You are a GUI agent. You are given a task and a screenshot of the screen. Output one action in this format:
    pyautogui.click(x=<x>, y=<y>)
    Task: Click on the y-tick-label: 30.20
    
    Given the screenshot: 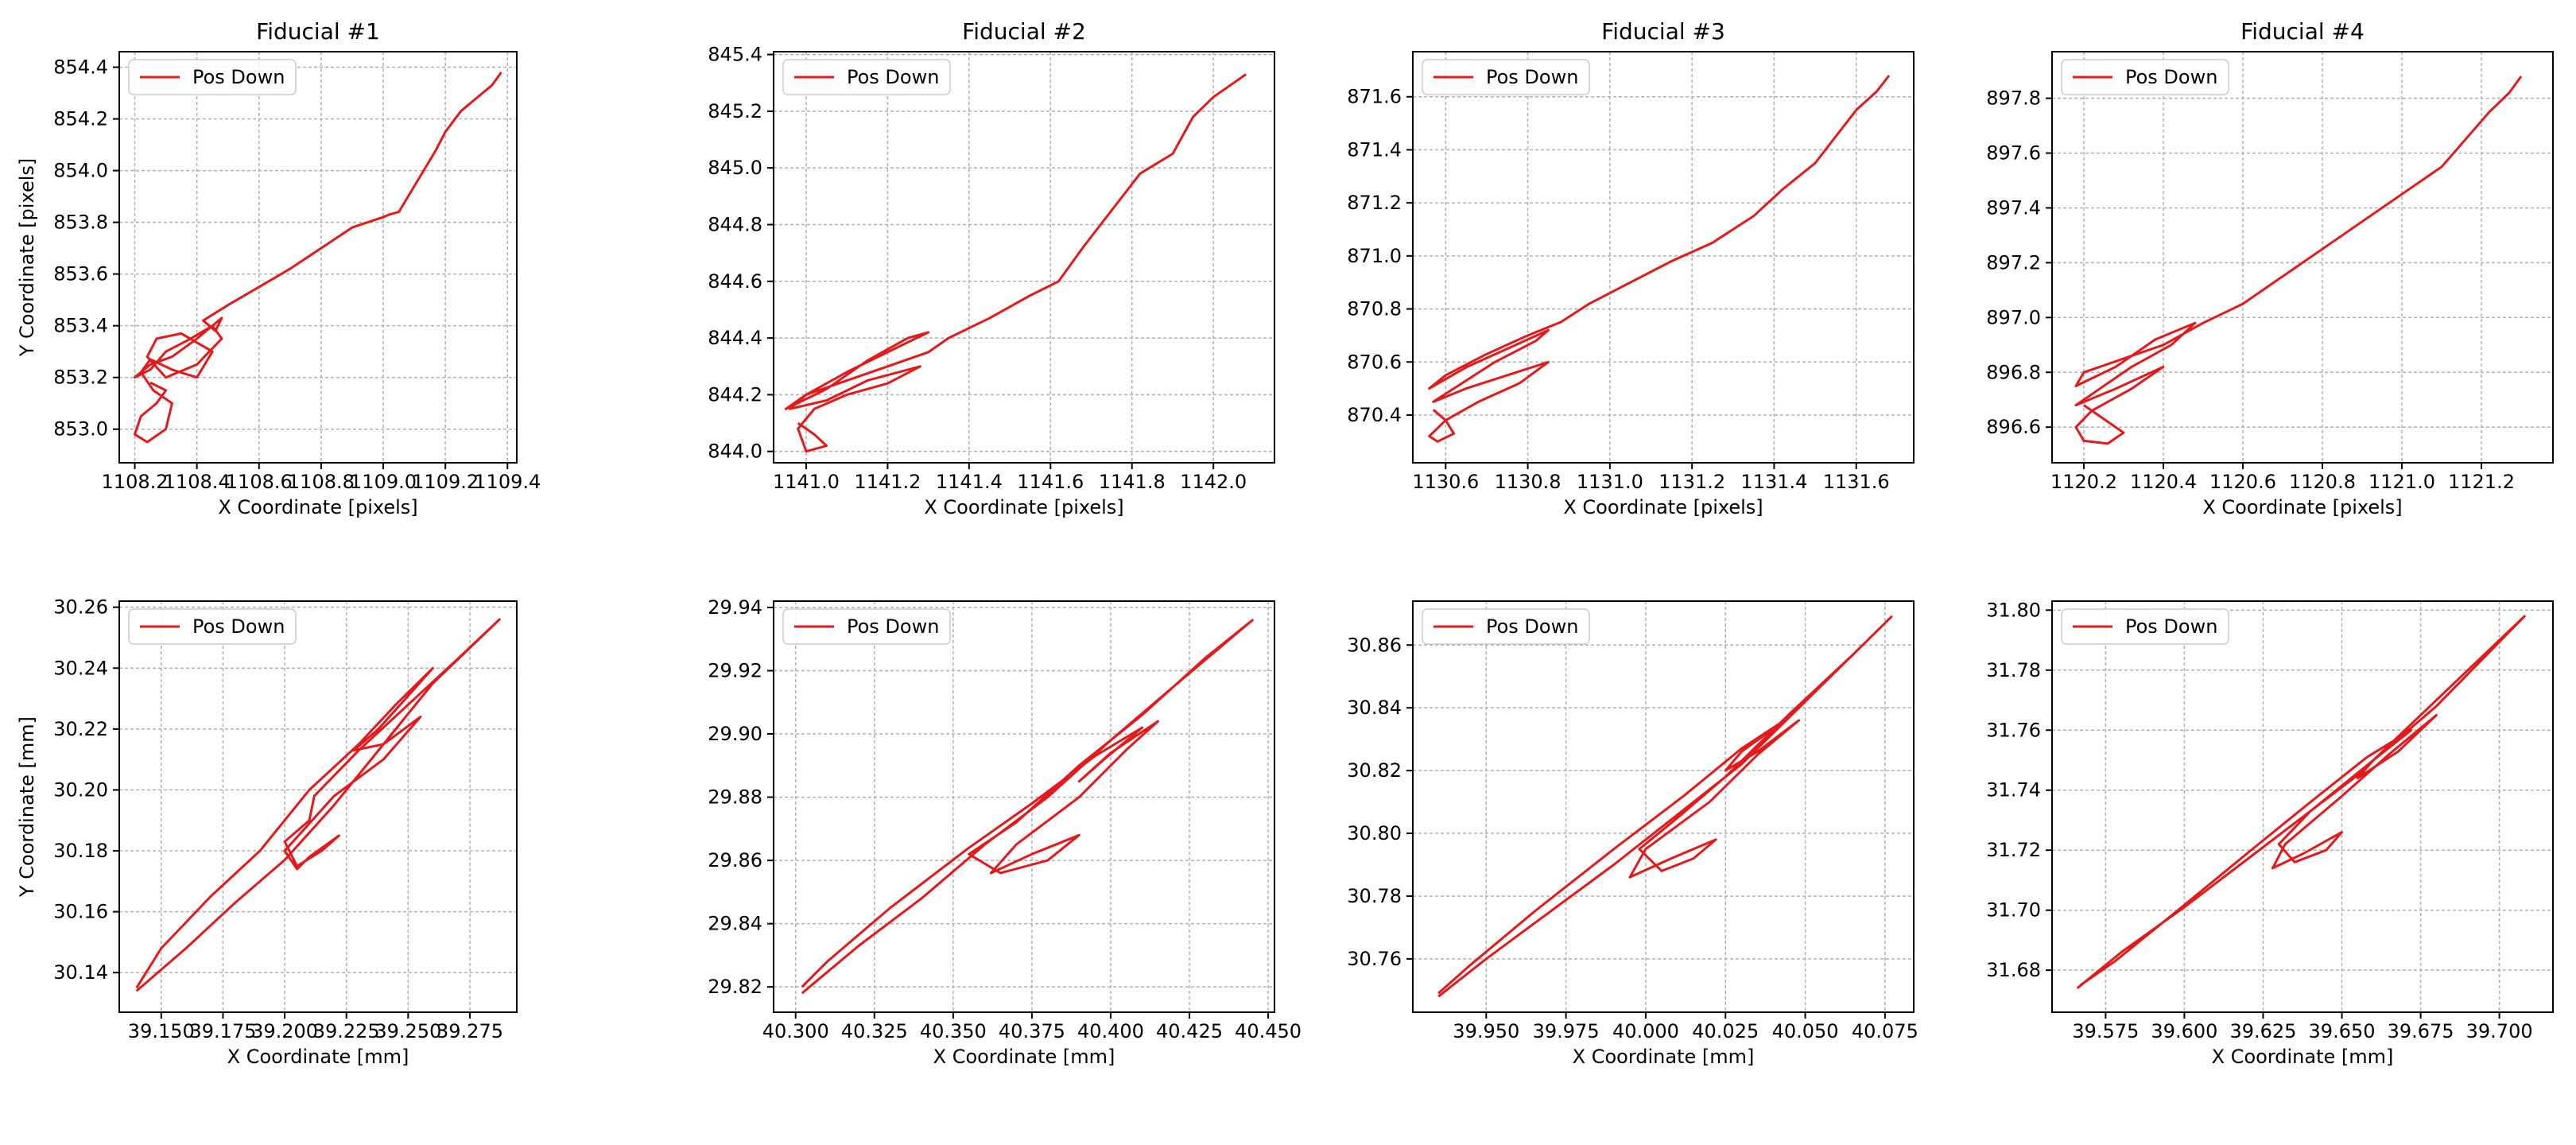 What is the action you would take?
    pyautogui.click(x=81, y=789)
    